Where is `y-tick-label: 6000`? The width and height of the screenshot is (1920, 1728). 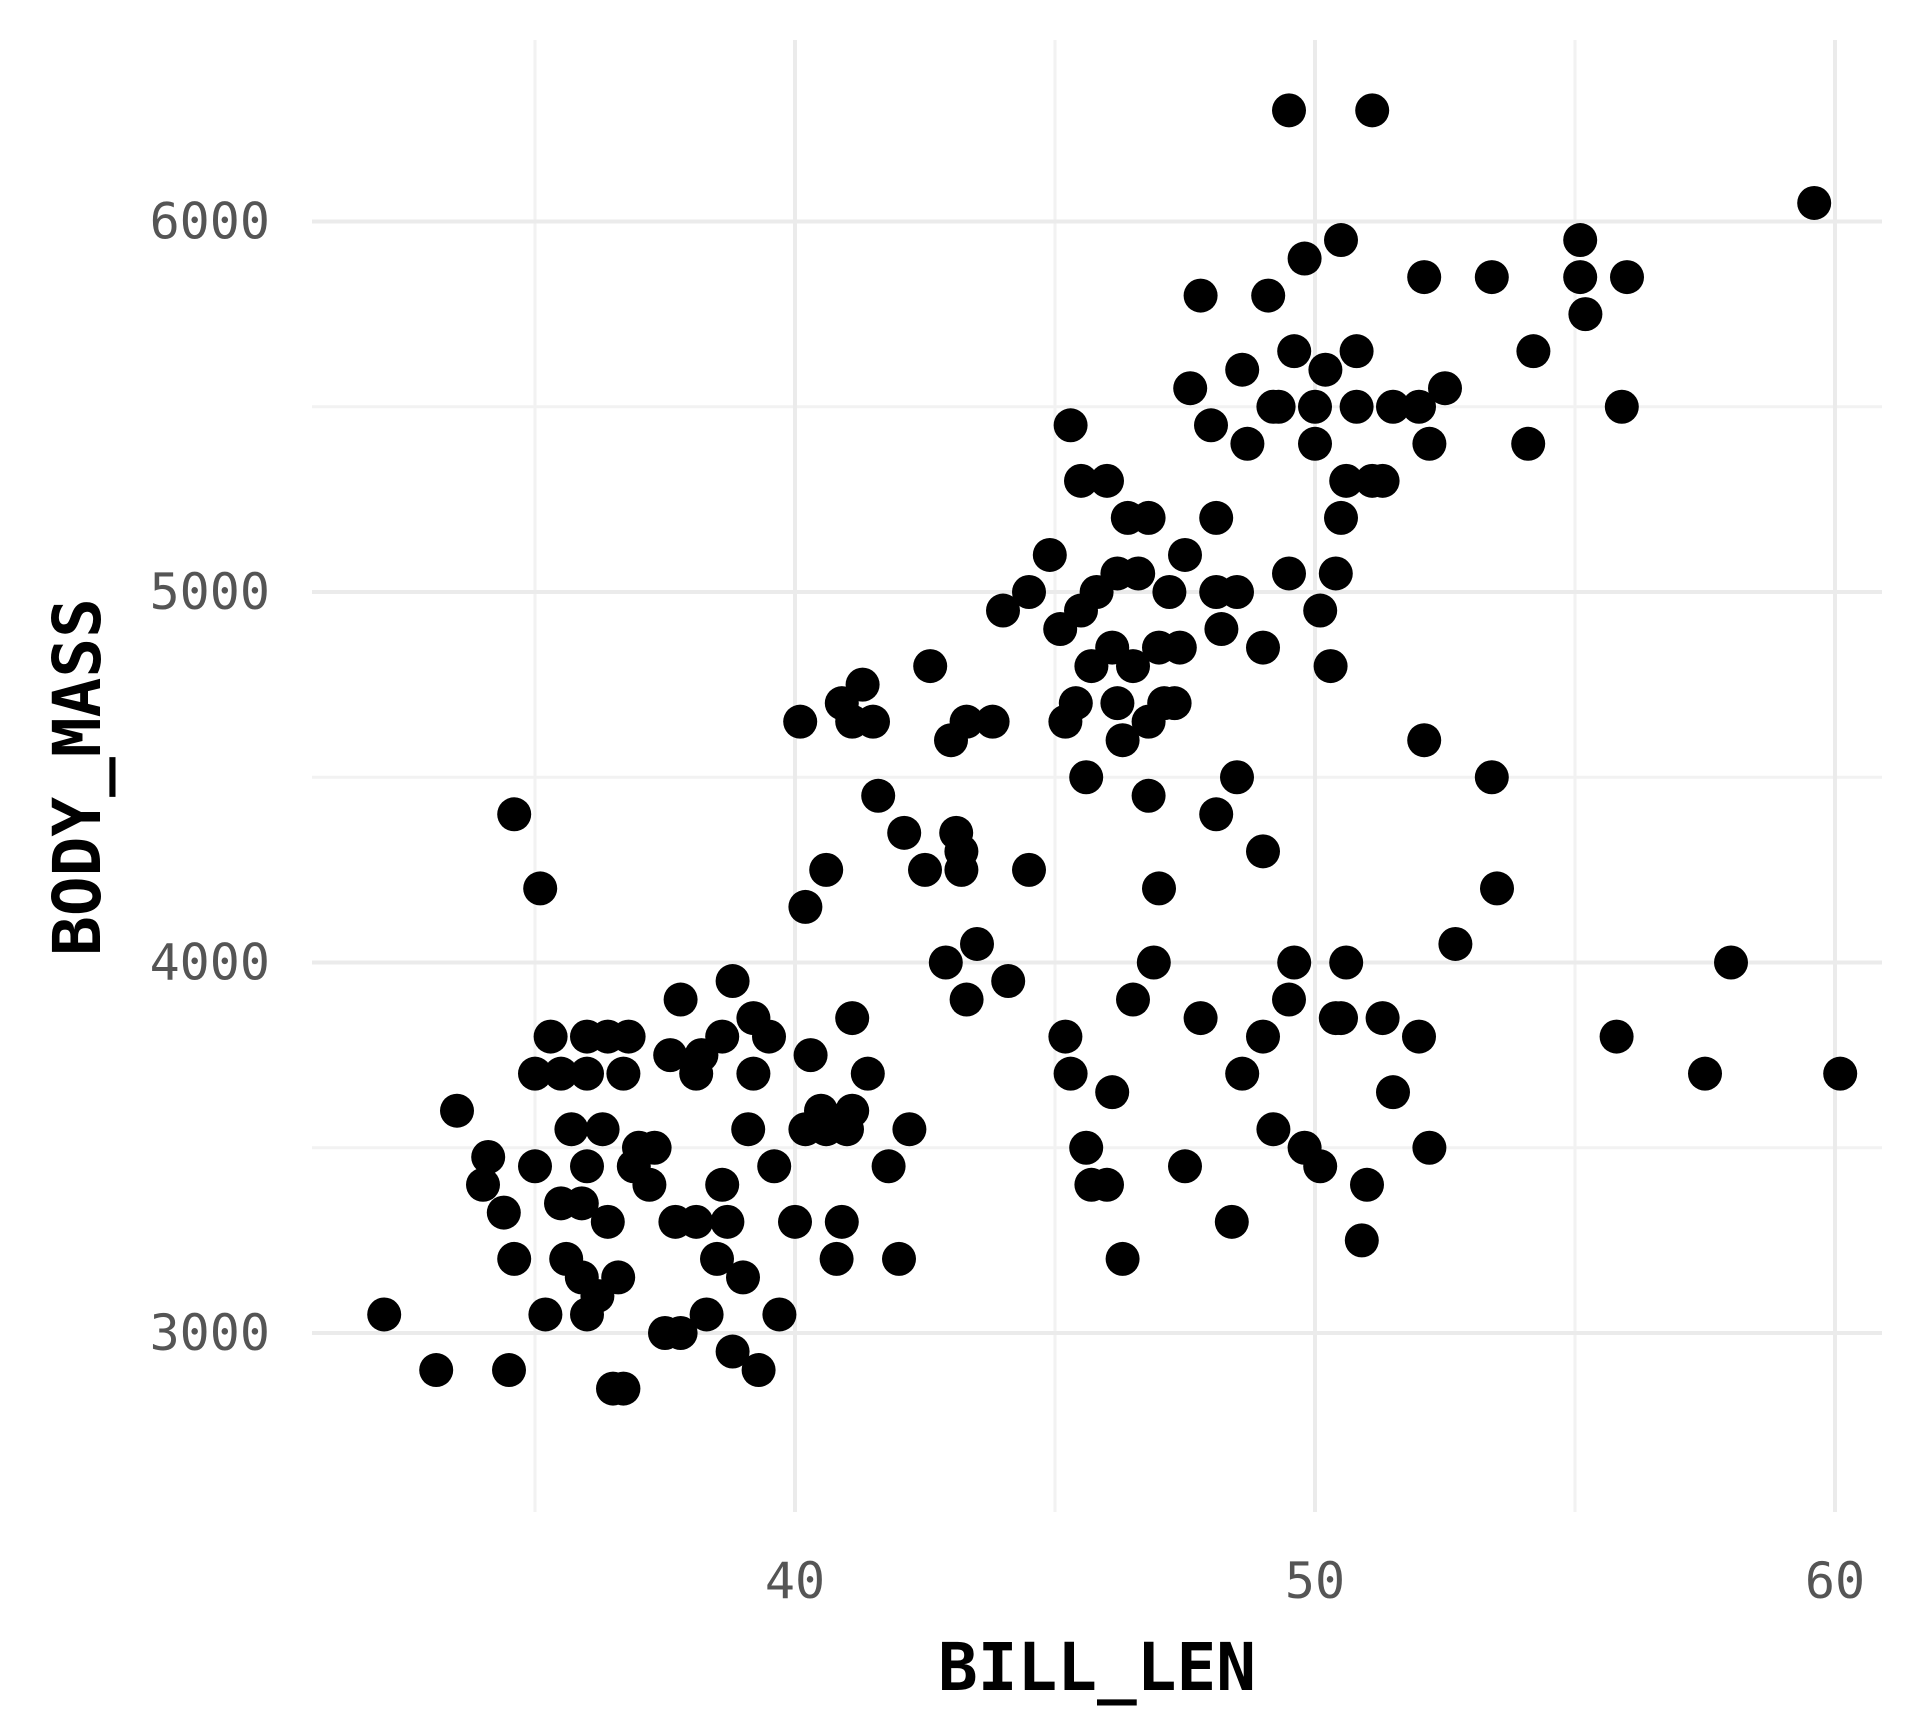 y-tick-label: 6000 is located at coordinates (210, 222).